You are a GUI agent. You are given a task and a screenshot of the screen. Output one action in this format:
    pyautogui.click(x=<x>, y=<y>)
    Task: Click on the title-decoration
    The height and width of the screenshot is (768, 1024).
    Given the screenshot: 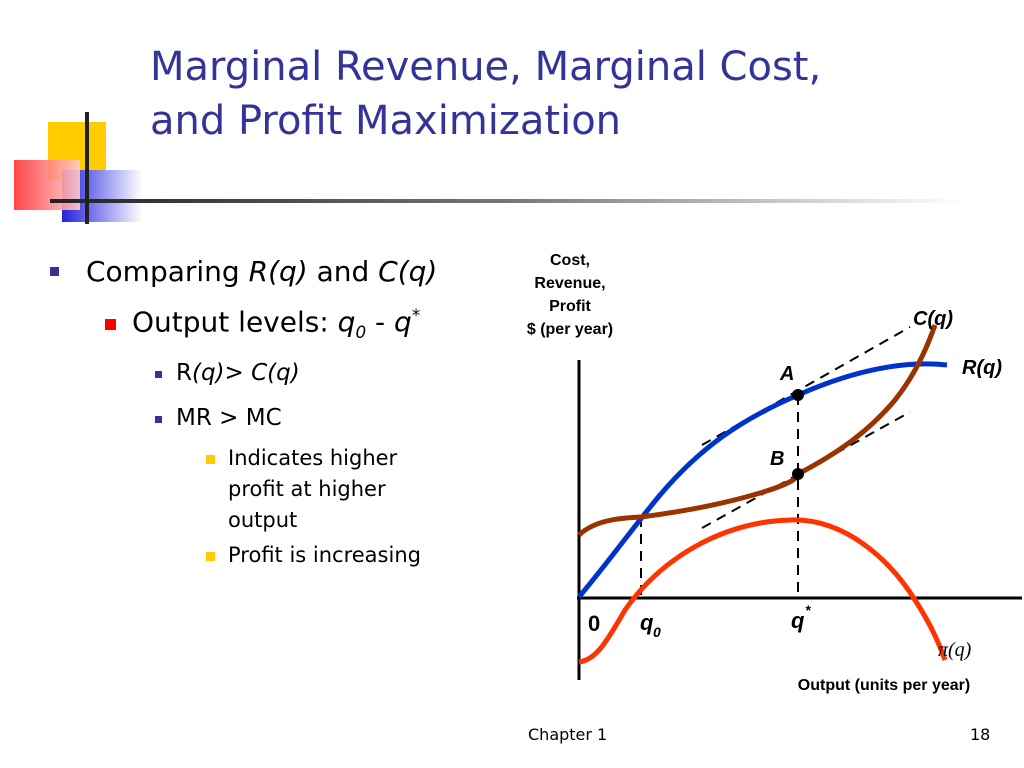 What is the action you would take?
    pyautogui.click(x=489, y=168)
    